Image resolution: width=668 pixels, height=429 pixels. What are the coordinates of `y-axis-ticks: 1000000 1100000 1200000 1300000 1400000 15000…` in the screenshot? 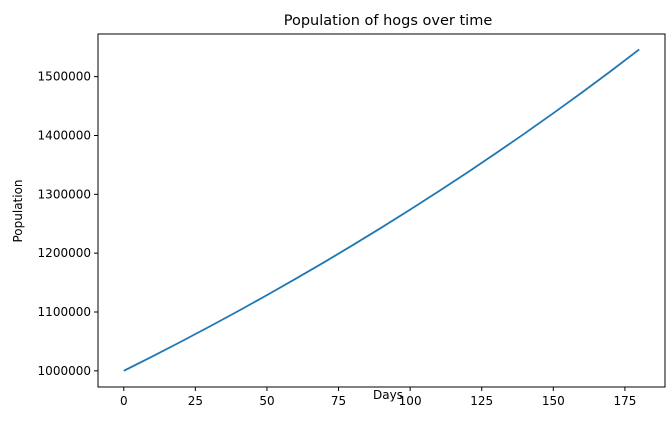 It's located at (68, 224).